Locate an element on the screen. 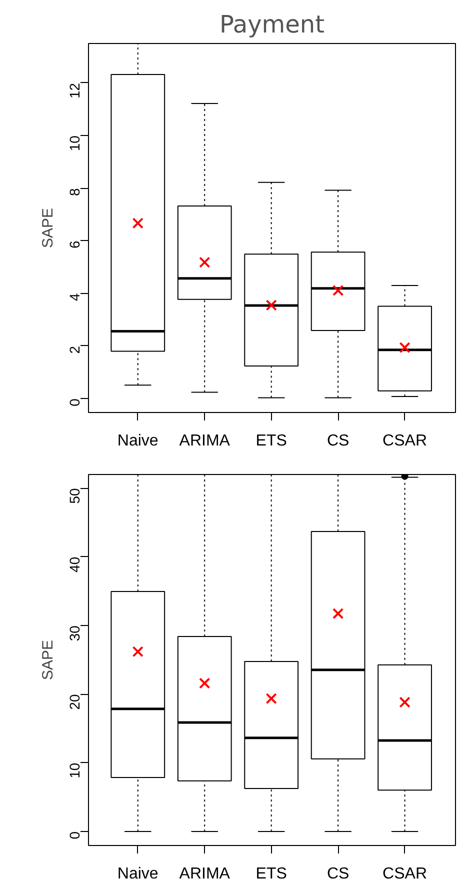 This screenshot has width=466, height=891. y-tick-label: 20 is located at coordinates (74, 702).